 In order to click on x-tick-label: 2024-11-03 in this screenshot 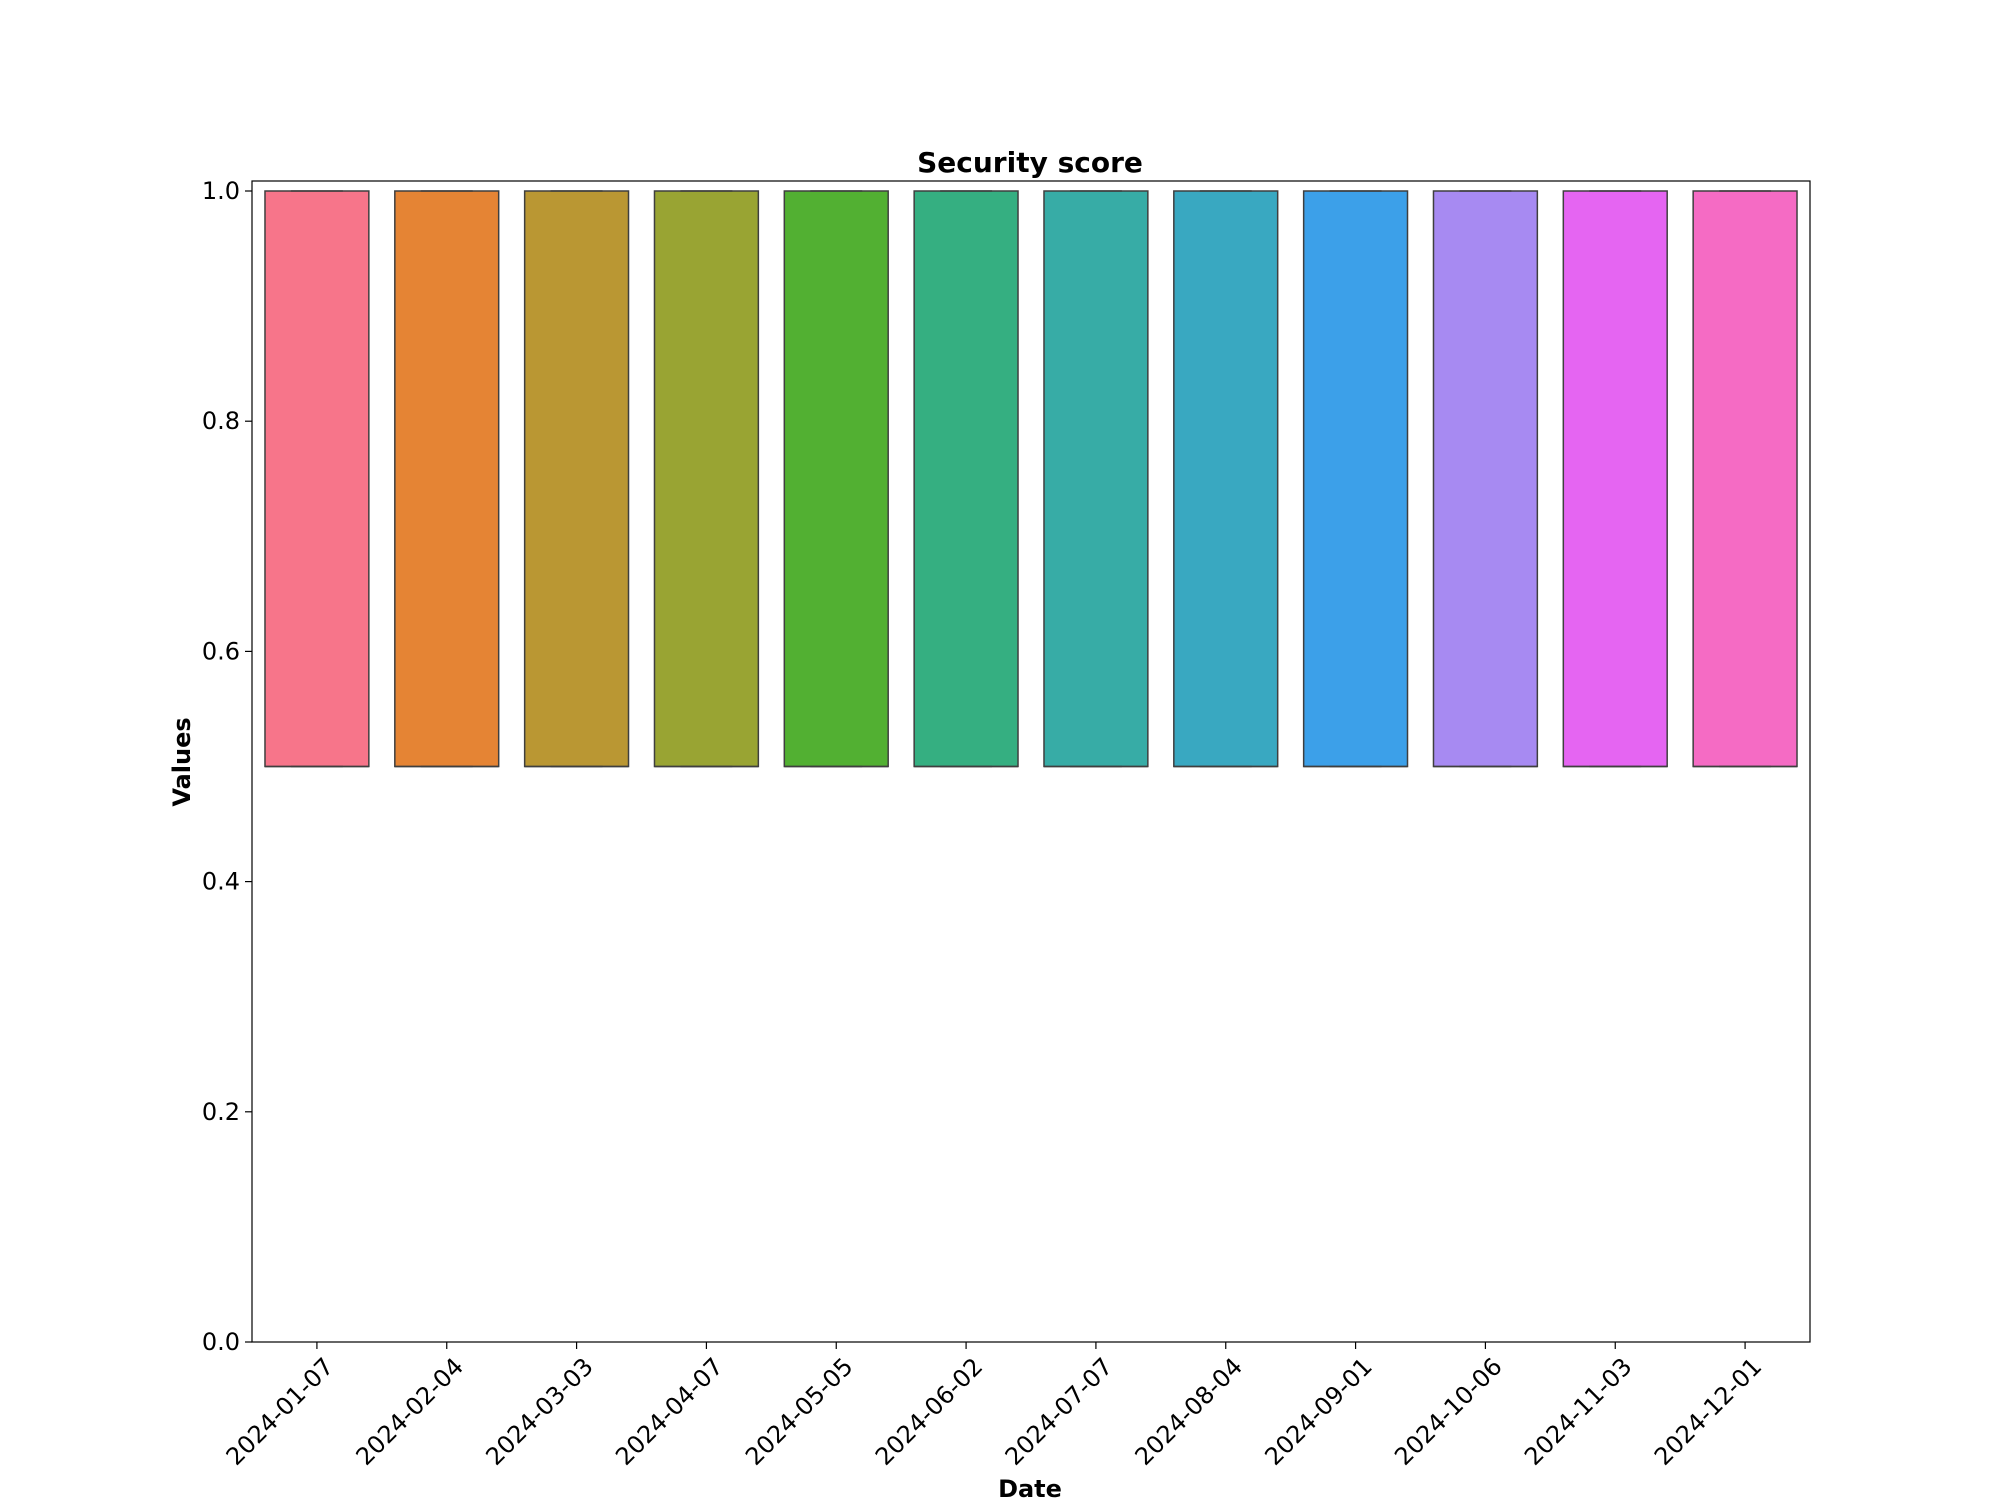, I will do `click(1578, 1411)`.